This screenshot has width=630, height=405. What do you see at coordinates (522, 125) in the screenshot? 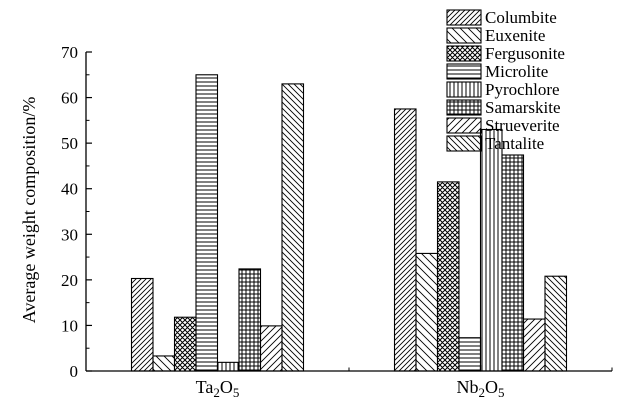
I see `legend-label: Strueverite` at bounding box center [522, 125].